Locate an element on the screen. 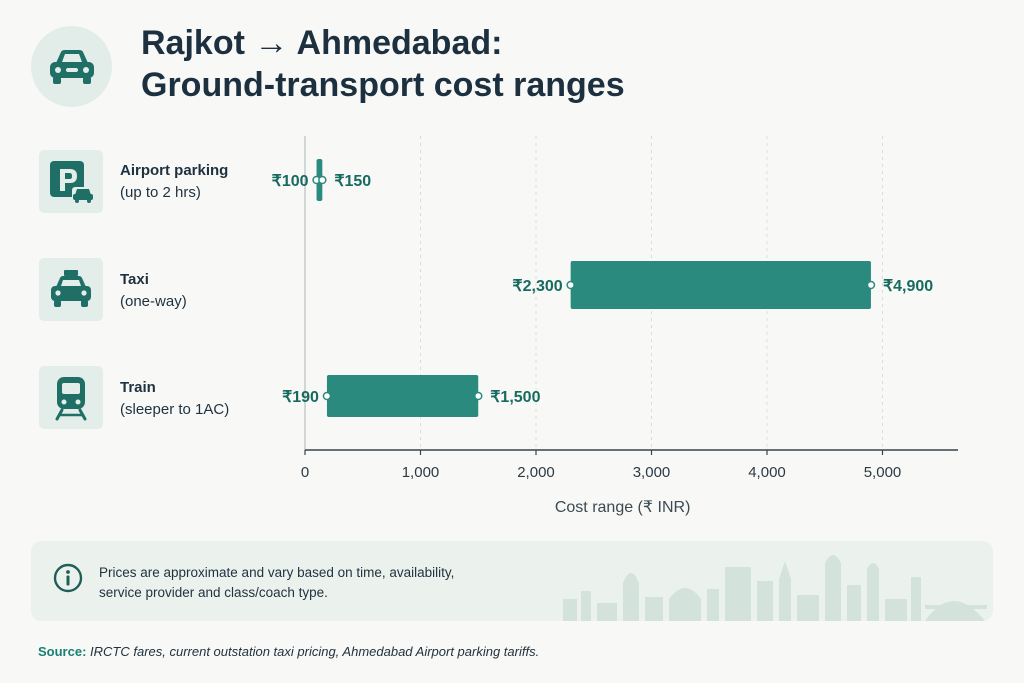  row-subtitle: (one-way) is located at coordinates (153, 301).